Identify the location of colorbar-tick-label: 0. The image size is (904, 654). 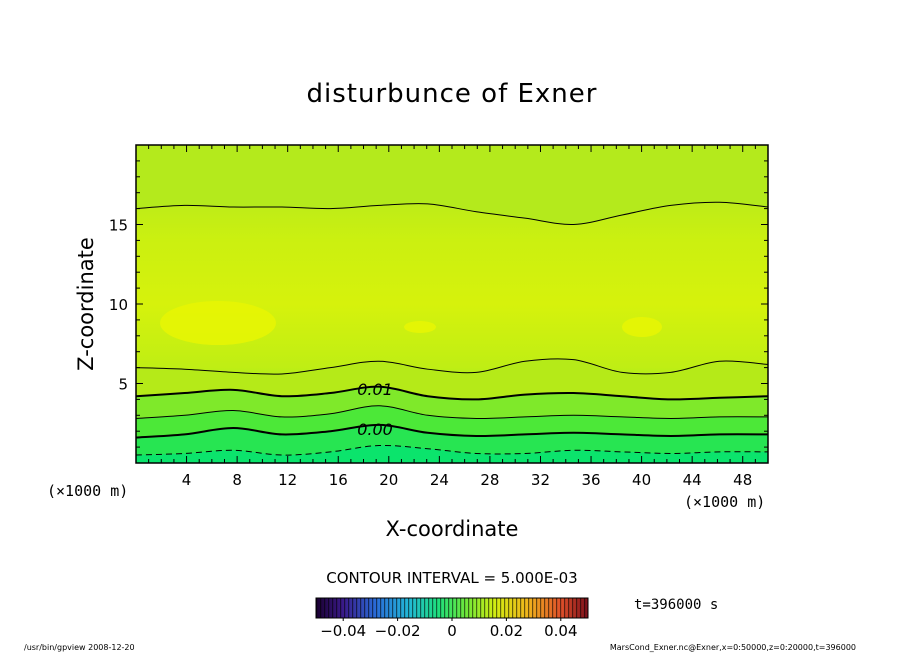
(452, 631).